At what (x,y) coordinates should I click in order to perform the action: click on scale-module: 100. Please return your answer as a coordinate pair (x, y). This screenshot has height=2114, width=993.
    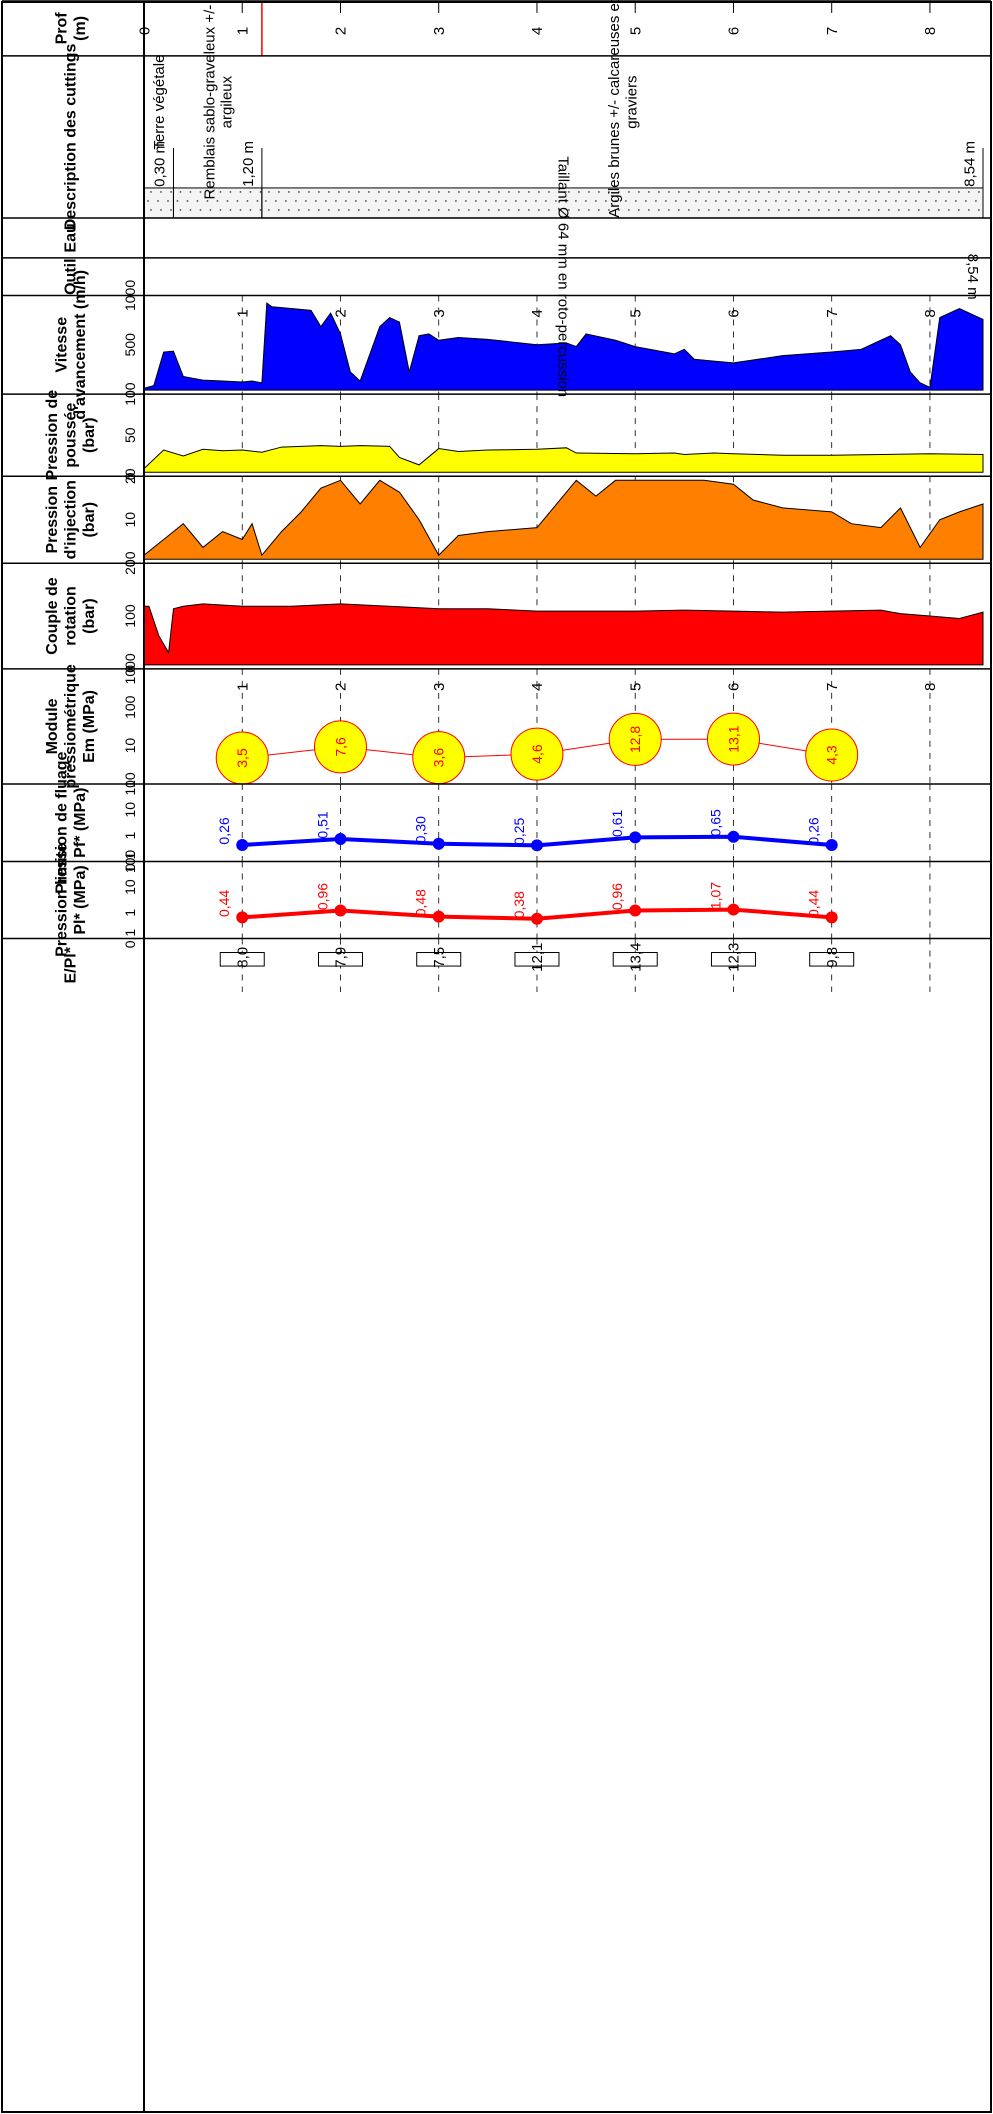
    Looking at the image, I should click on (130, 707).